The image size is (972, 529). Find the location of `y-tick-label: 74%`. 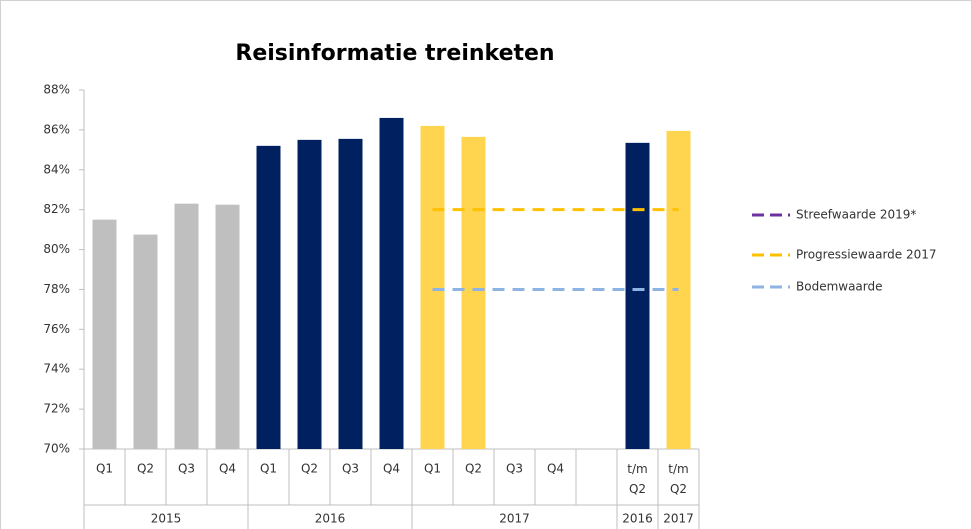

y-tick-label: 74% is located at coordinates (56, 369).